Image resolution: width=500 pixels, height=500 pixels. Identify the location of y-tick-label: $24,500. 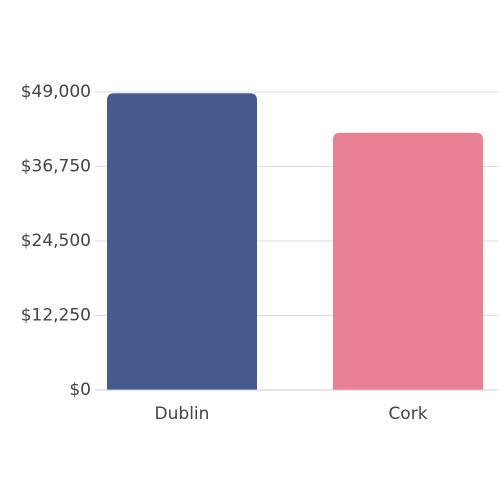
(56, 241).